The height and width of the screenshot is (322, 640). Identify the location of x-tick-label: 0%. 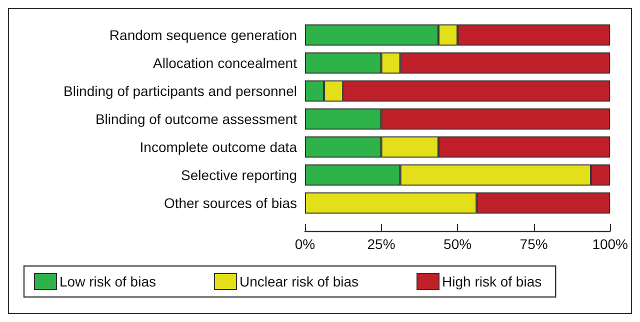
(305, 244).